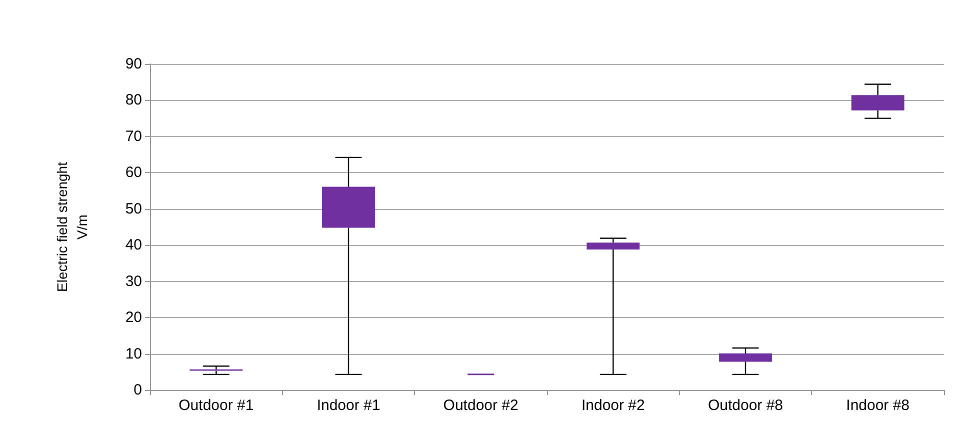  I want to click on y-tick-label: 80, so click(133, 100).